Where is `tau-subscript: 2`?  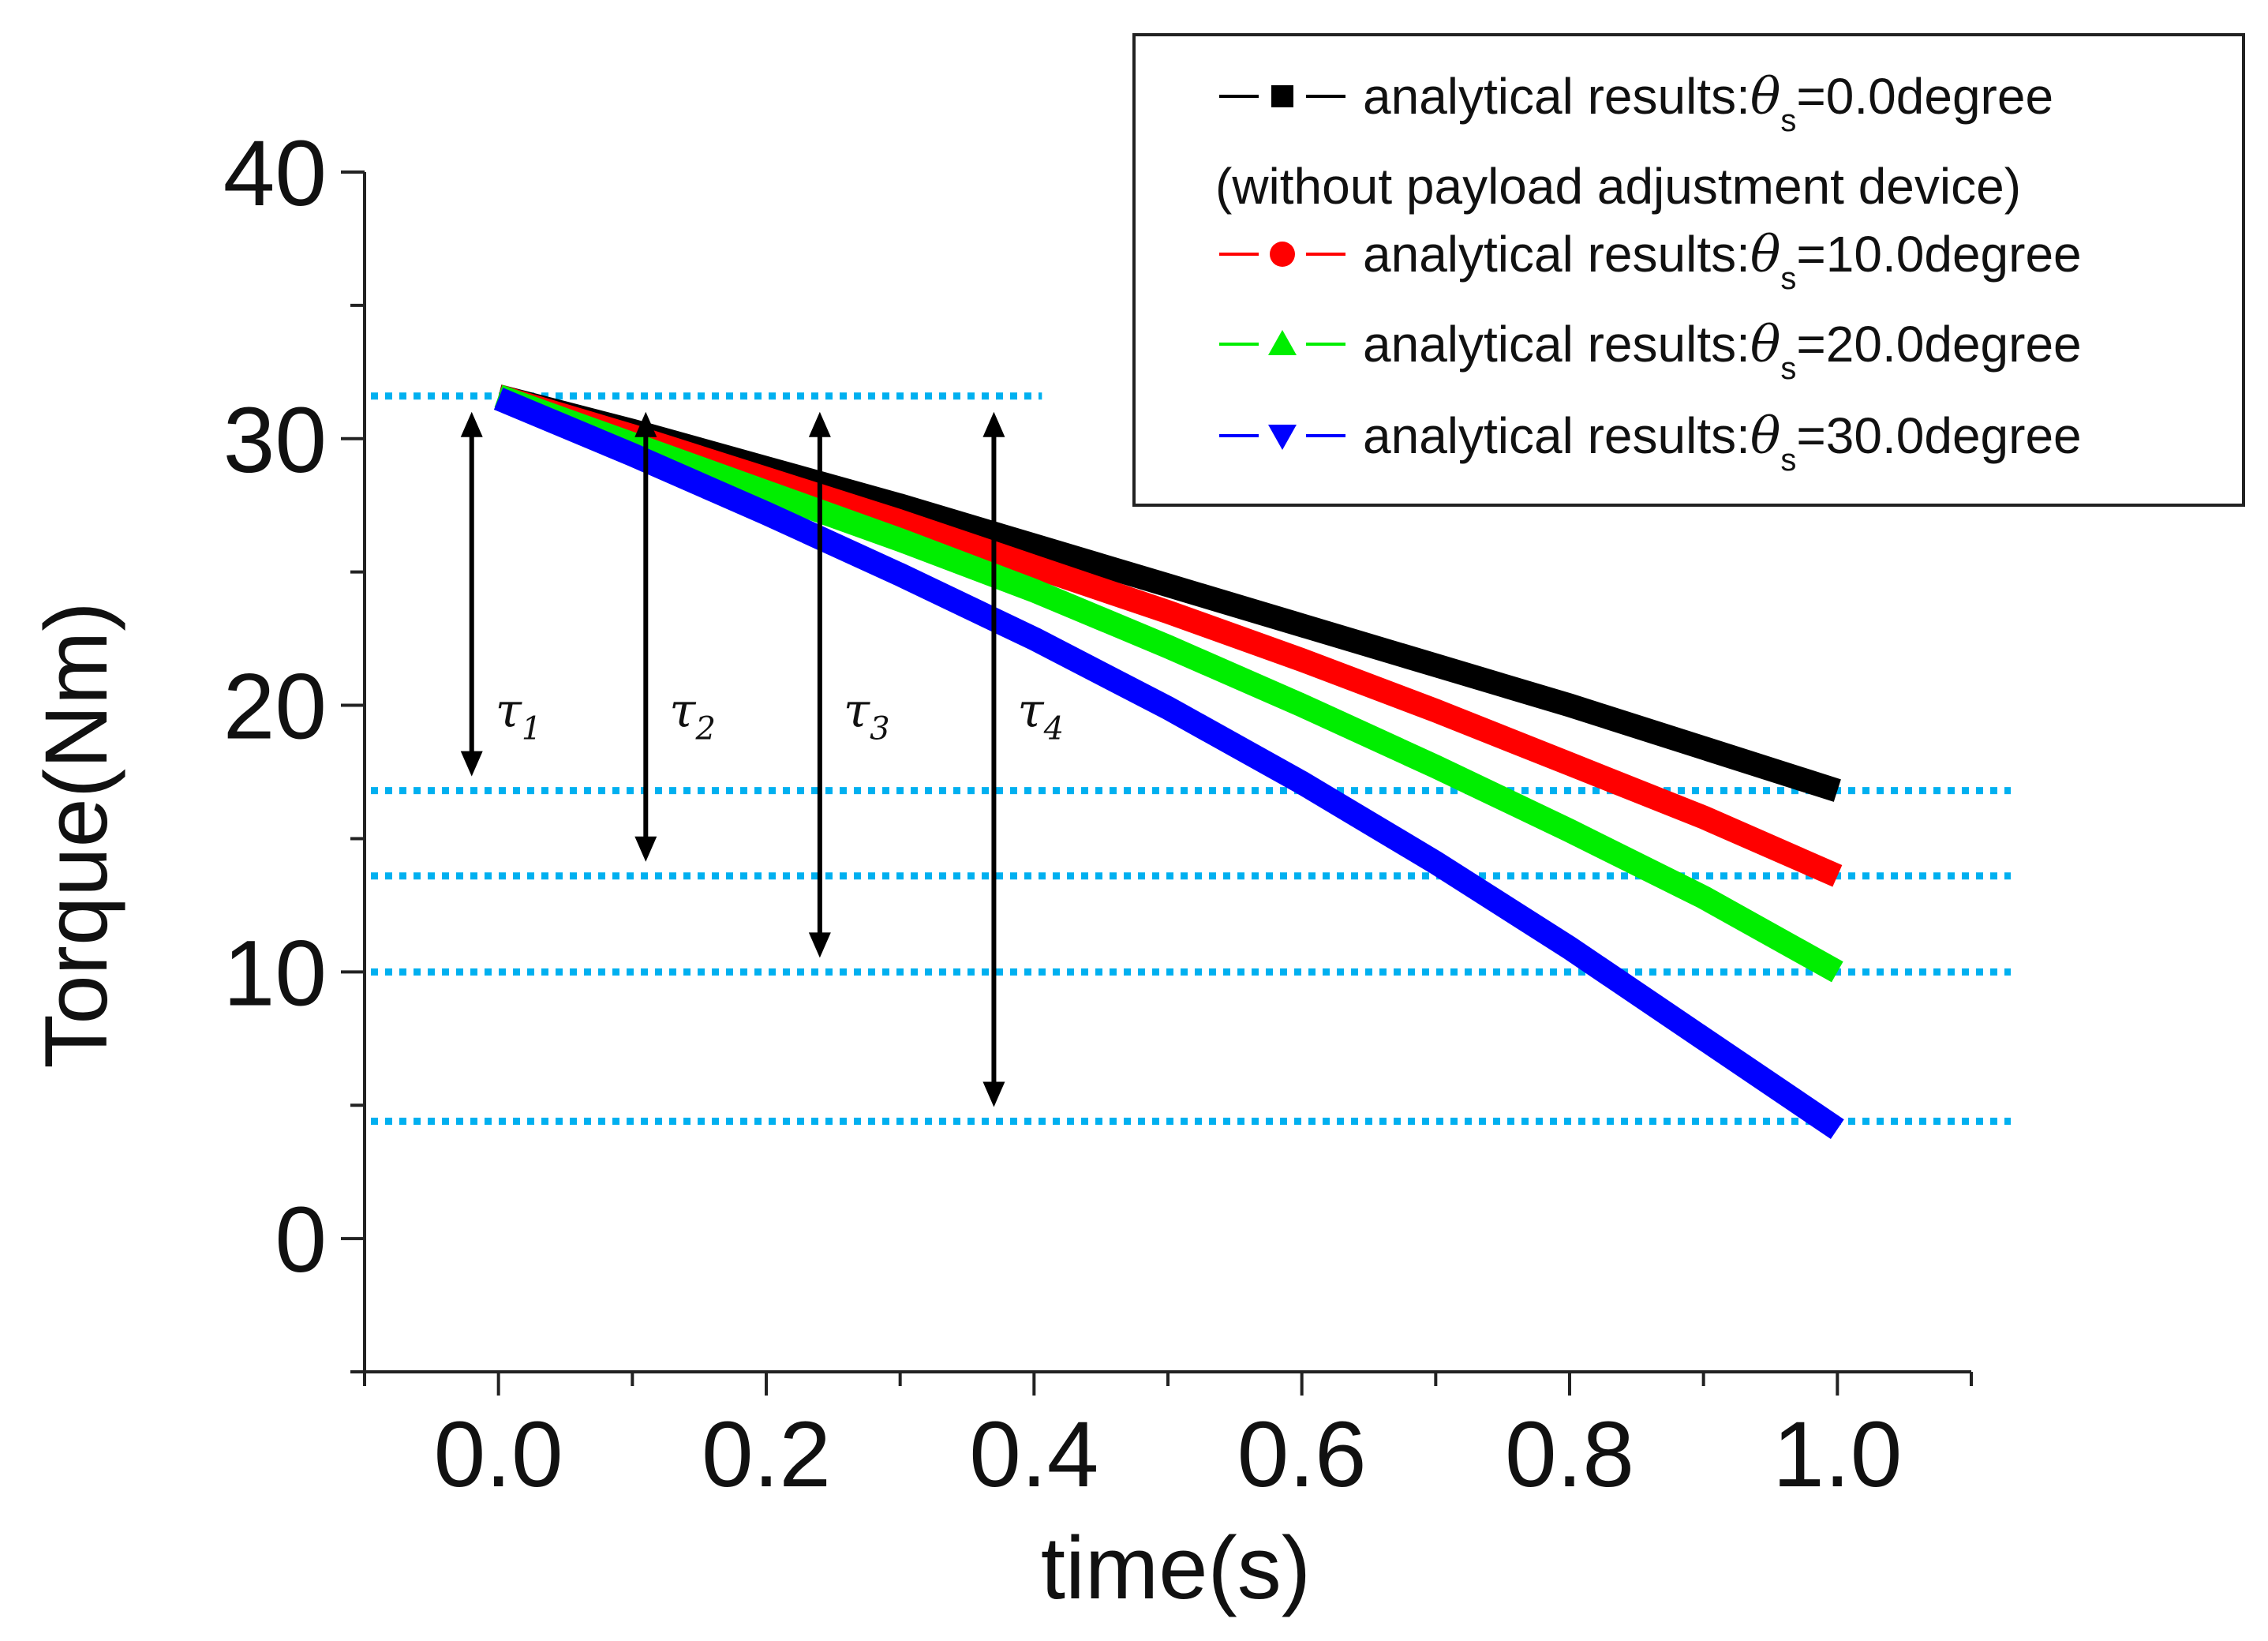
tau-subscript: 2 is located at coordinates (705, 729).